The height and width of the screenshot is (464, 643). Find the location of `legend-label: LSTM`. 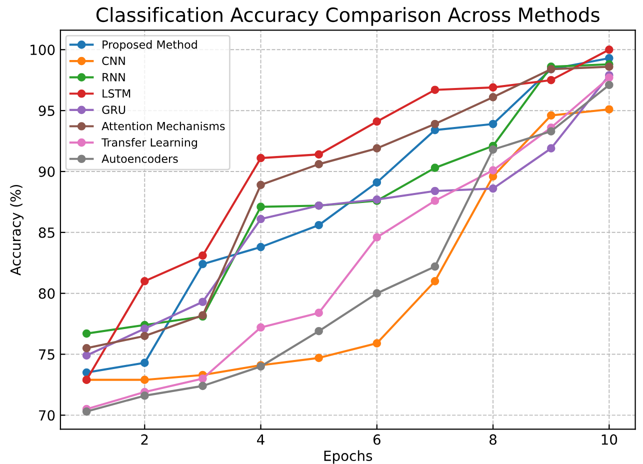

legend-label: LSTM is located at coordinates (116, 93).